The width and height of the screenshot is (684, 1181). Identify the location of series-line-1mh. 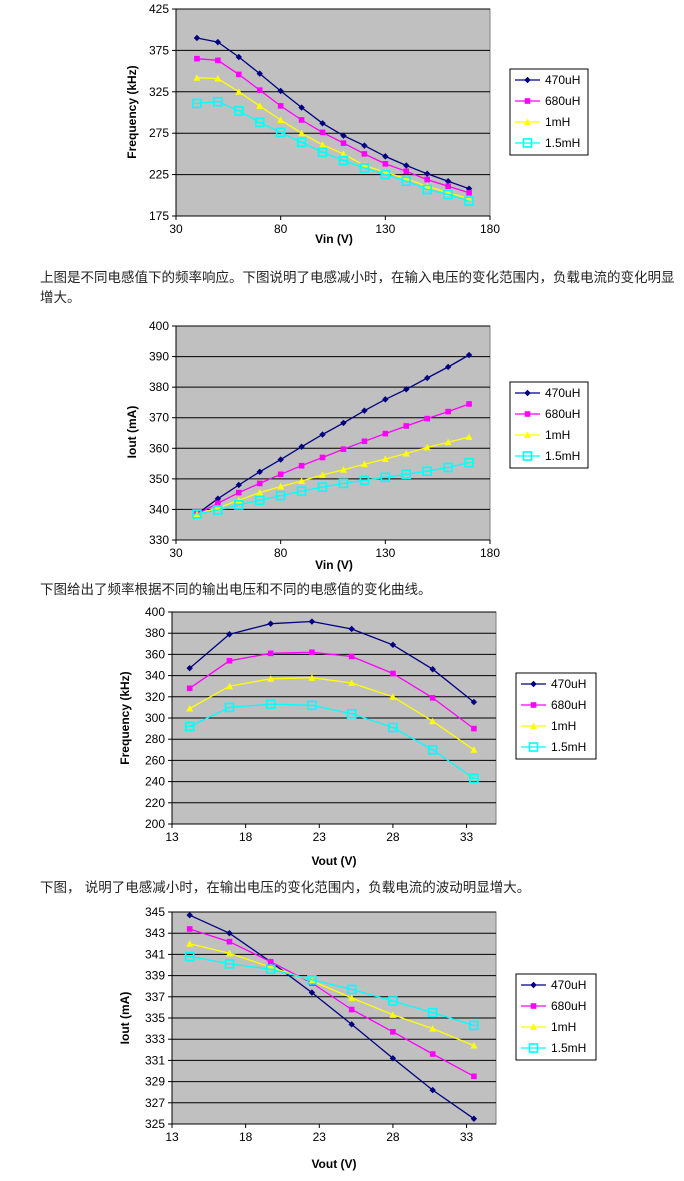
(332, 714).